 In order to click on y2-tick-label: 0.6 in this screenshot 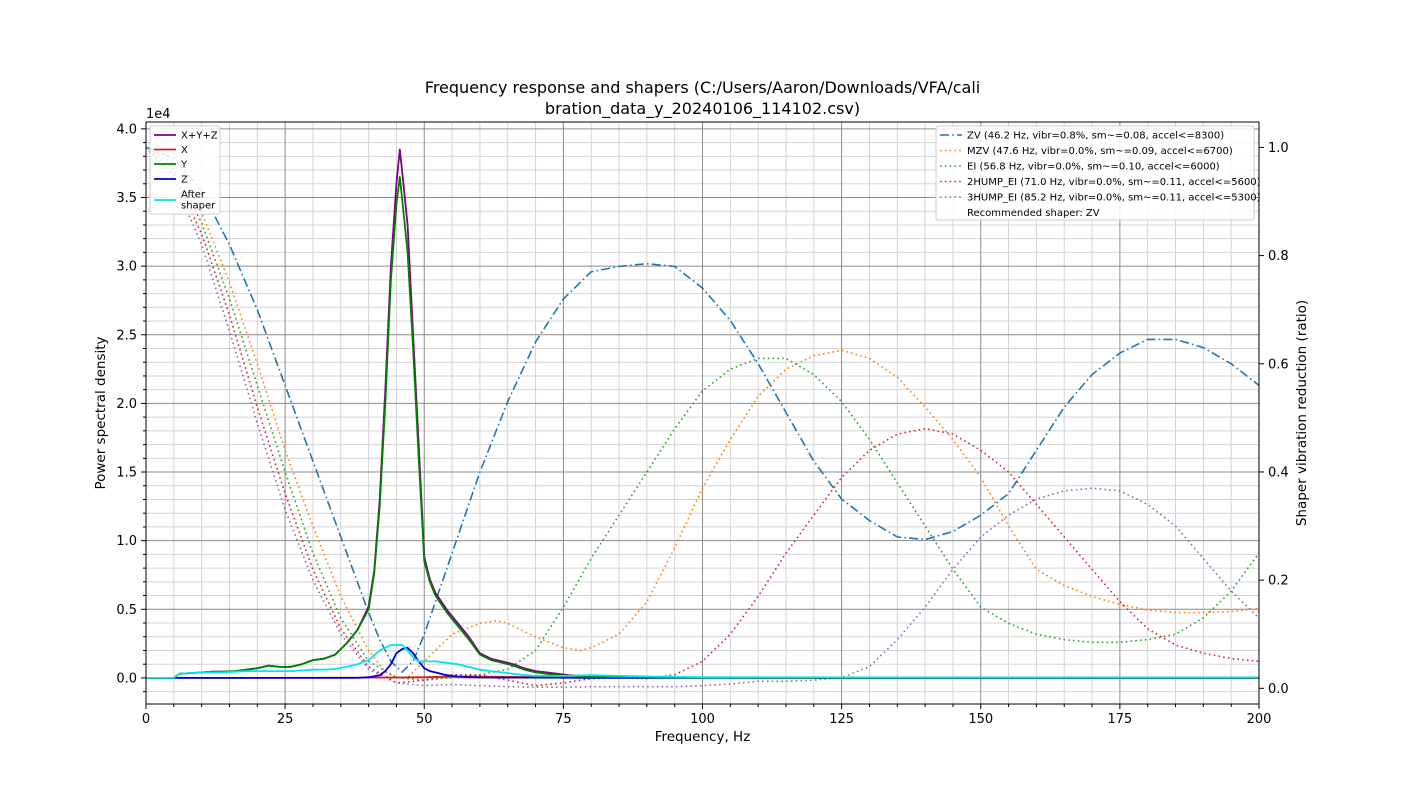, I will do `click(1278, 364)`.